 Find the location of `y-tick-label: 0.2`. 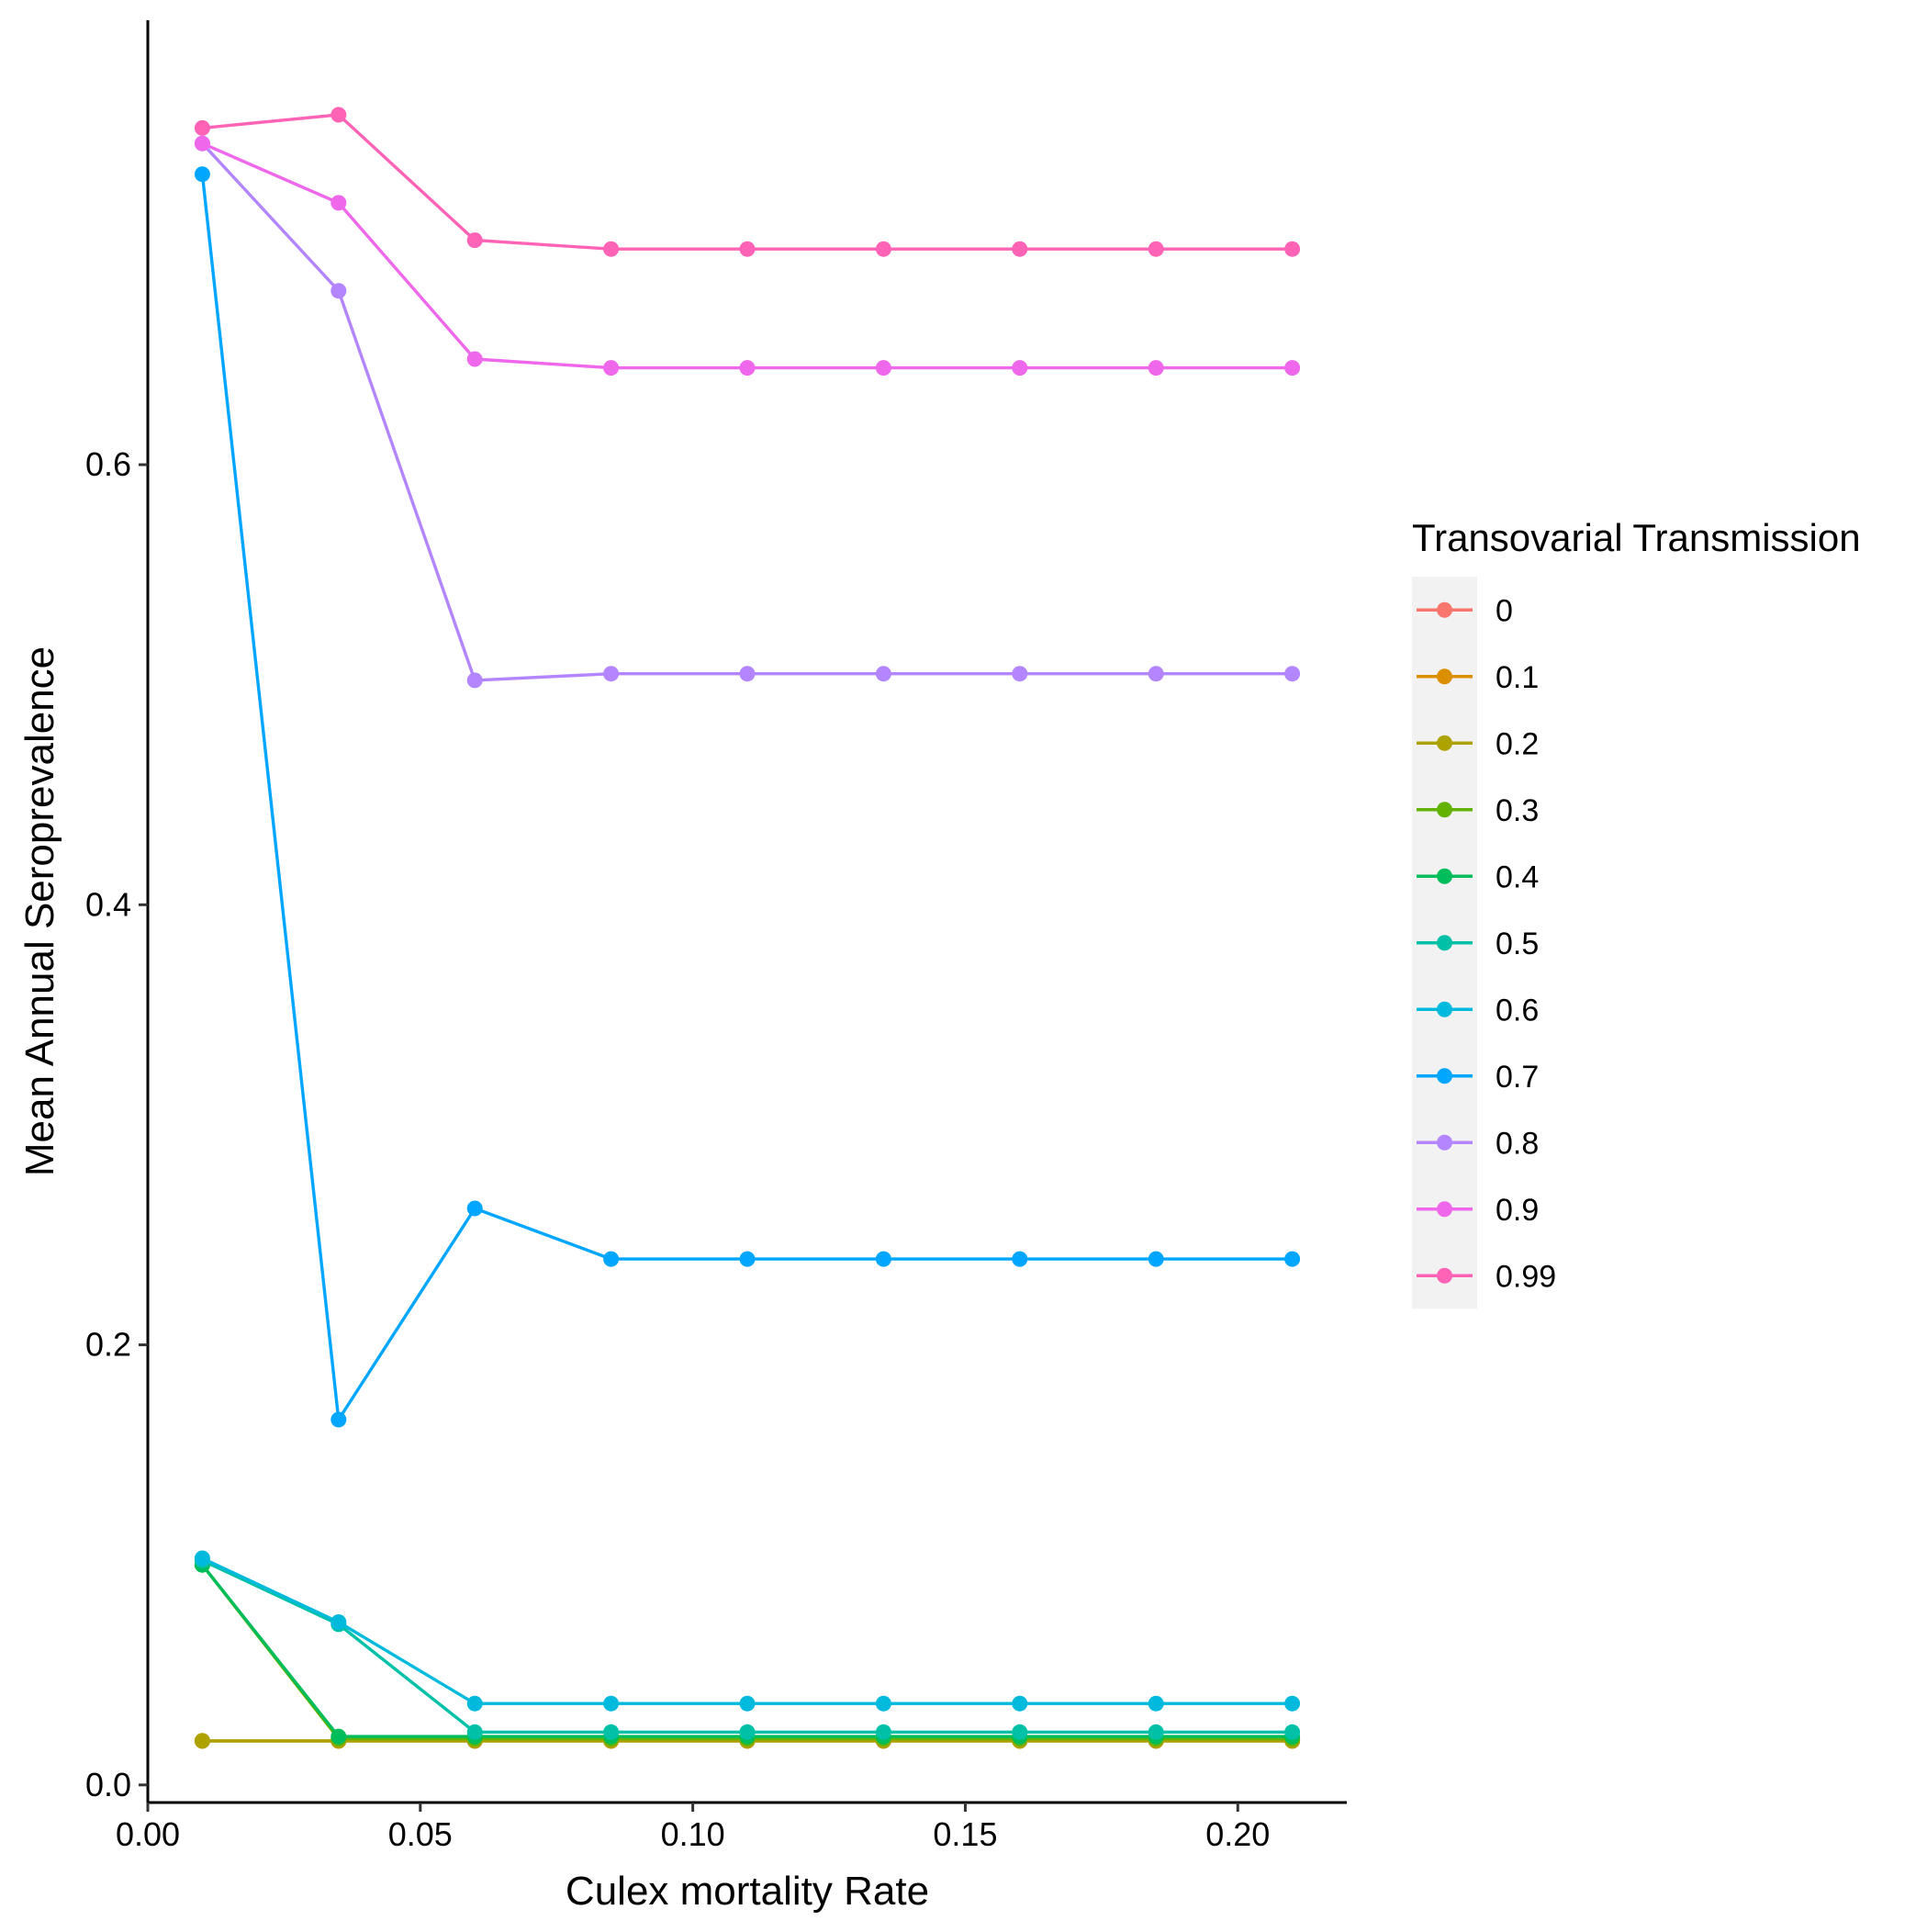

y-tick-label: 0.2 is located at coordinates (108, 1345).